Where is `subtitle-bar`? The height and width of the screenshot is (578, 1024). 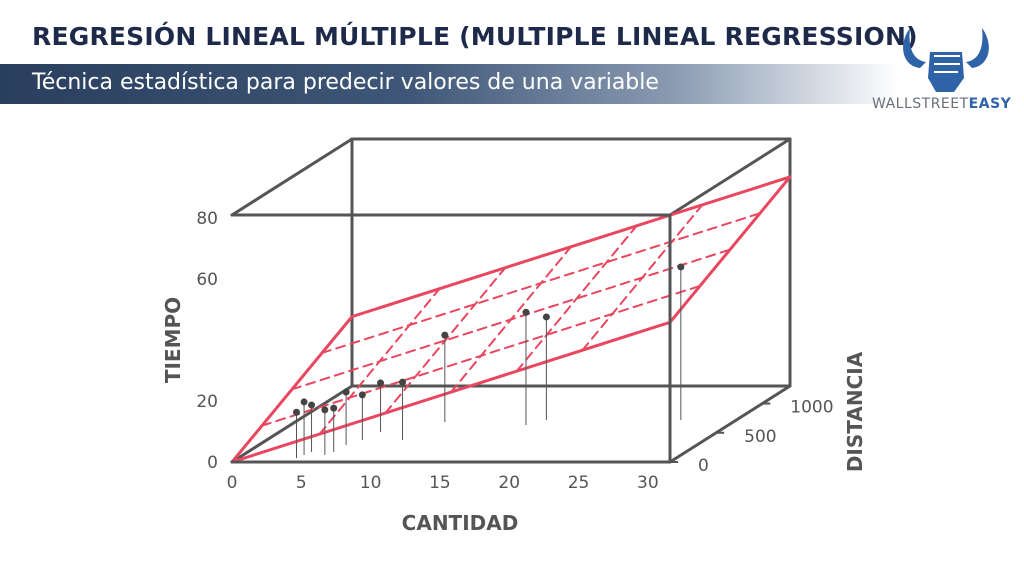 subtitle-bar is located at coordinates (450, 84).